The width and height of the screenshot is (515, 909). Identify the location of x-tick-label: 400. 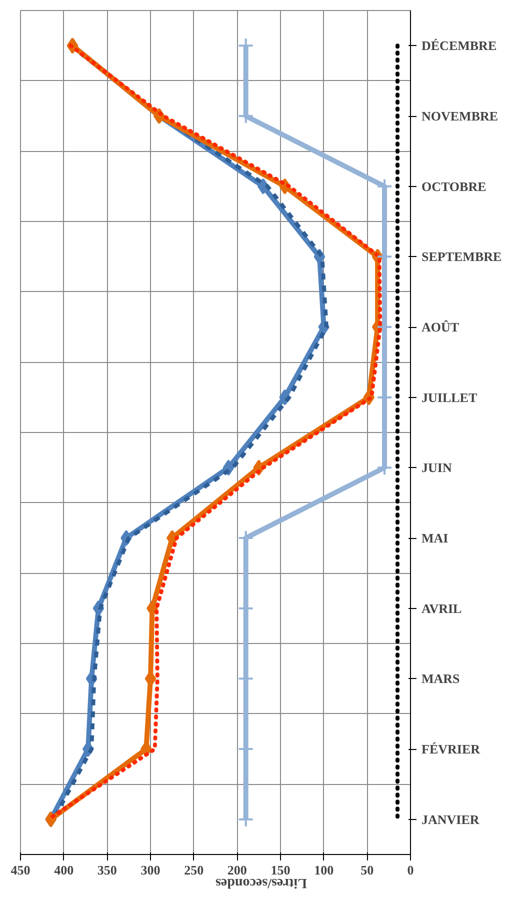
(64, 870).